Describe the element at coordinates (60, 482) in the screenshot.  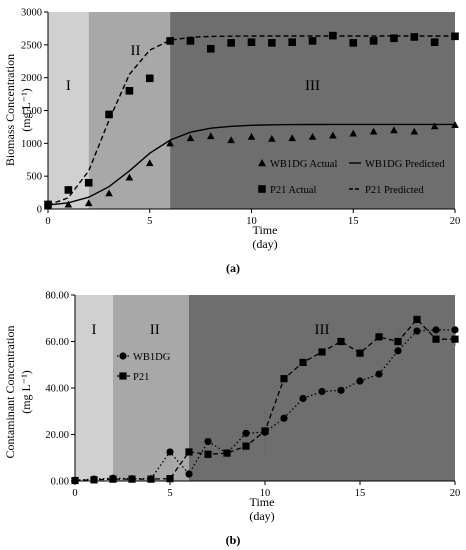
I see `y-tick-label: 0.00` at that location.